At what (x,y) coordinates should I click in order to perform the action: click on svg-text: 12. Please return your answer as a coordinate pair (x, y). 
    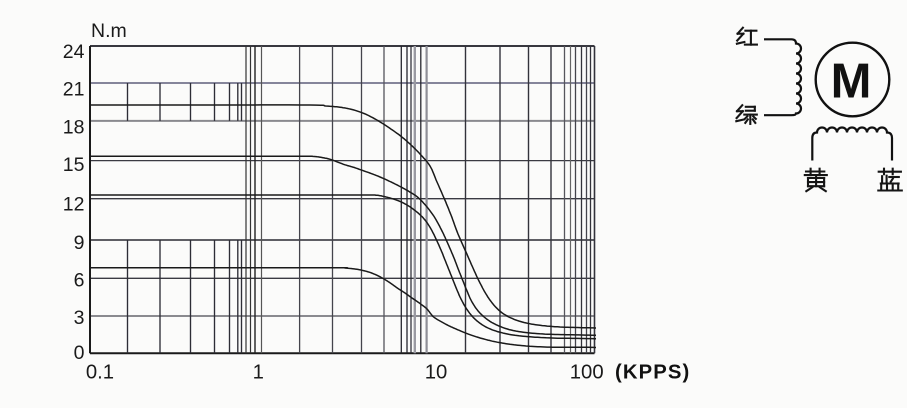
    Looking at the image, I should click on (74, 205).